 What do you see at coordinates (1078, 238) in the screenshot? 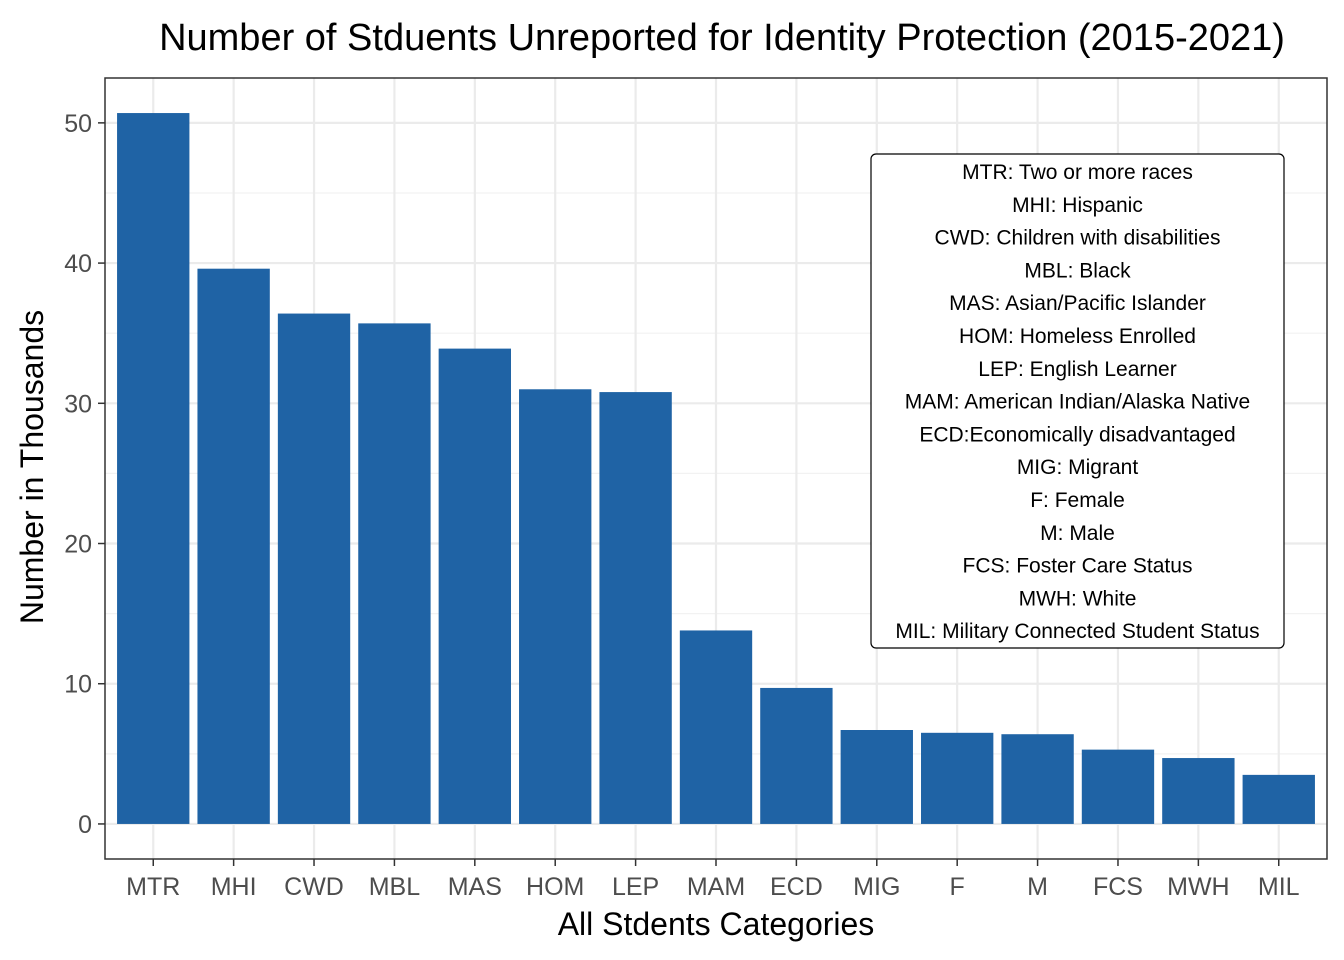
I see `legend-line: CWD: Children with disabilities` at bounding box center [1078, 238].